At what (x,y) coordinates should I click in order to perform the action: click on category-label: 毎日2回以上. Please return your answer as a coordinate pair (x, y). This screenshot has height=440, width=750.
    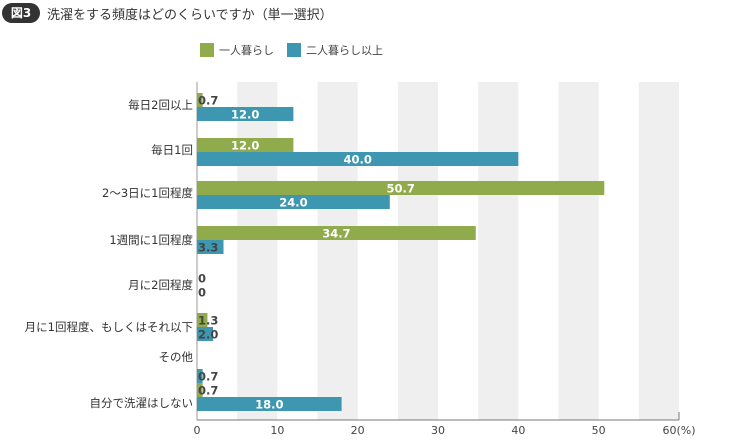
    Looking at the image, I should click on (160, 105).